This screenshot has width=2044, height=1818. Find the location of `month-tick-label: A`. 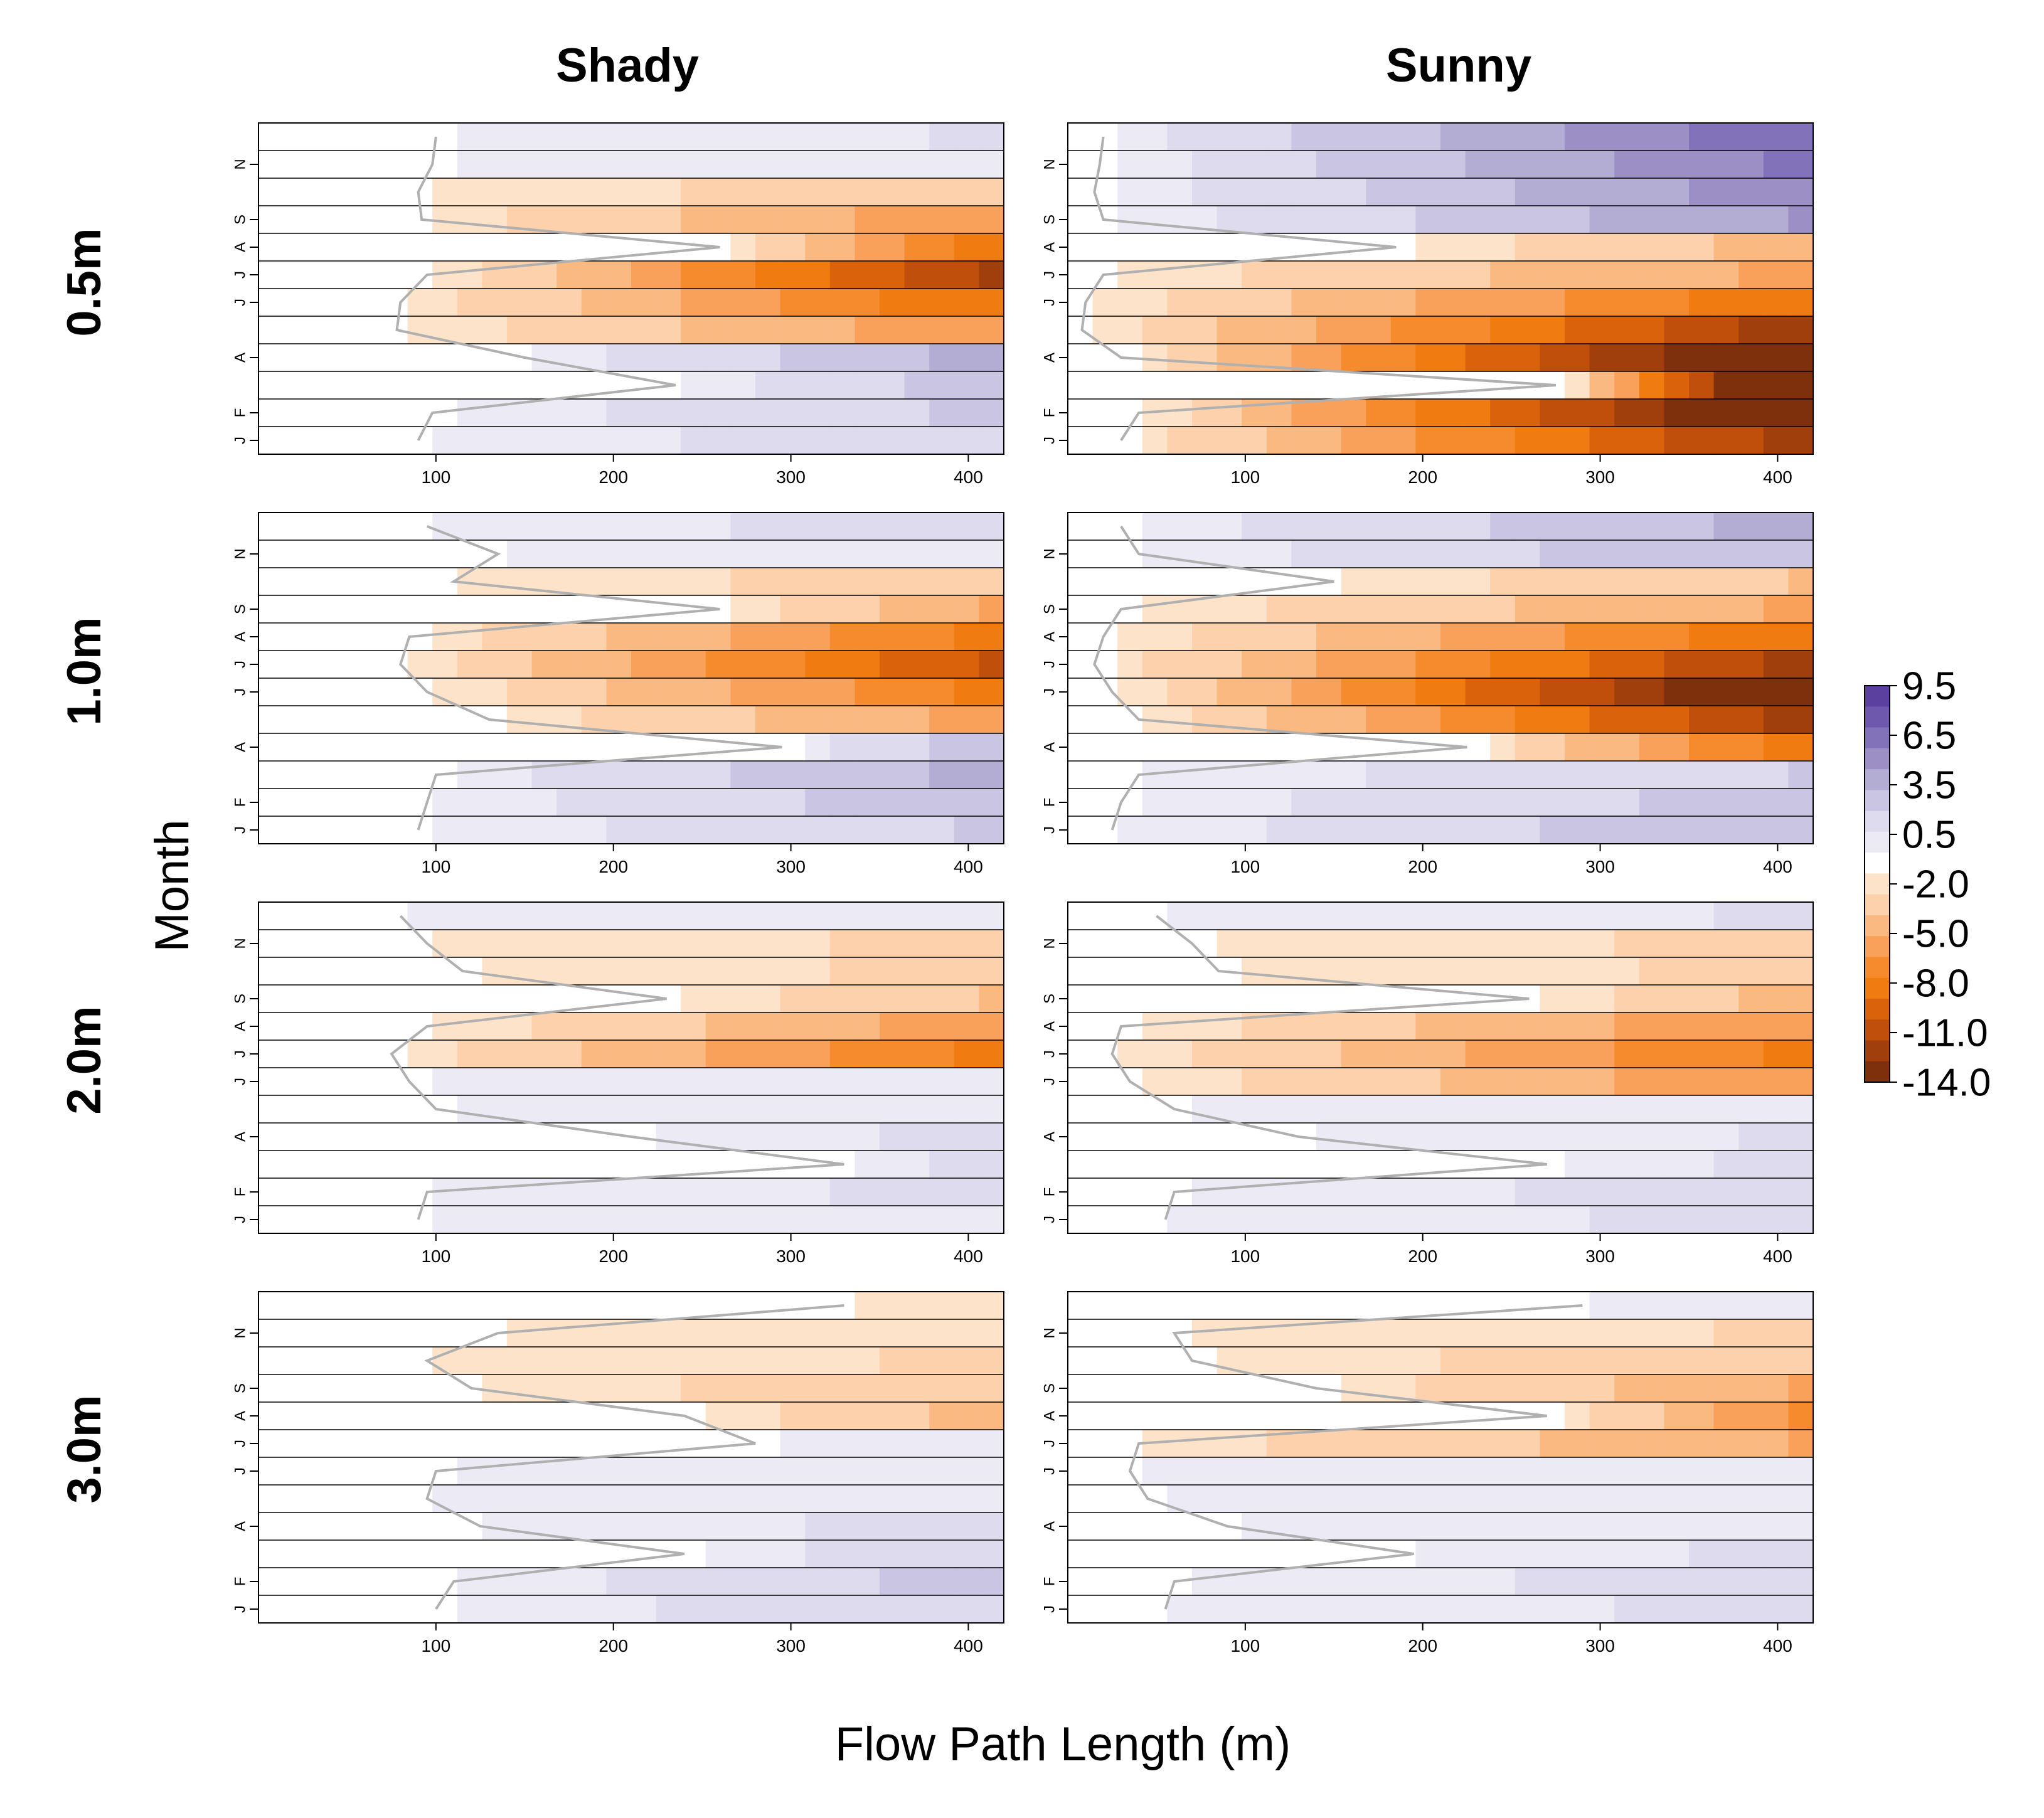

month-tick-label: A is located at coordinates (1049, 1526).